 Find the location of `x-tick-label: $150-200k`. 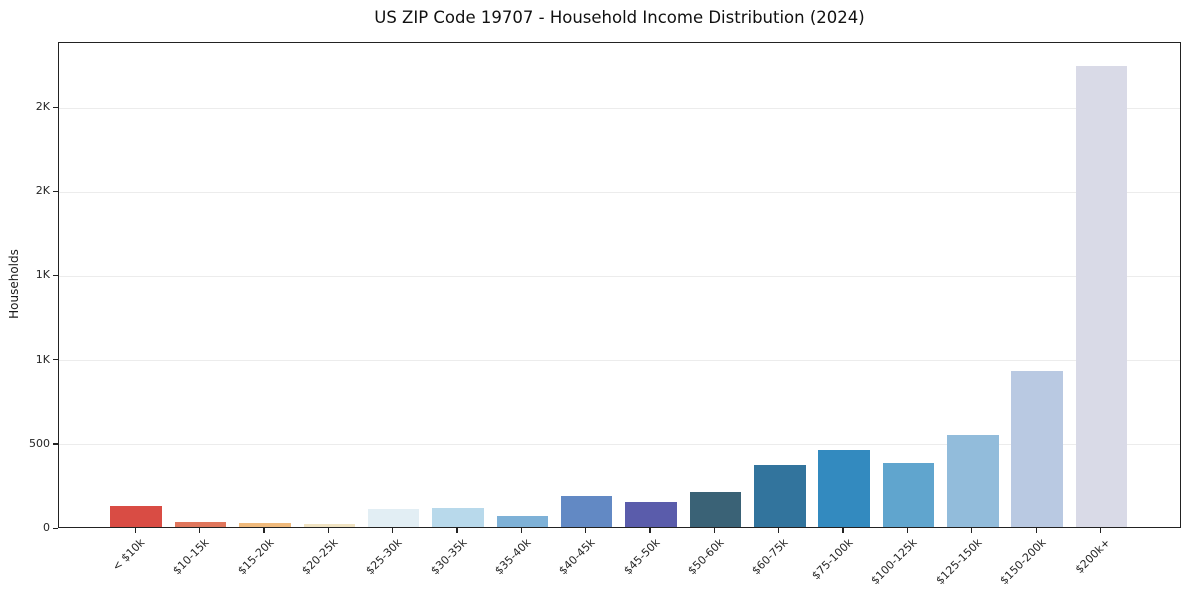

x-tick-label: $150-200k is located at coordinates (1023, 562).